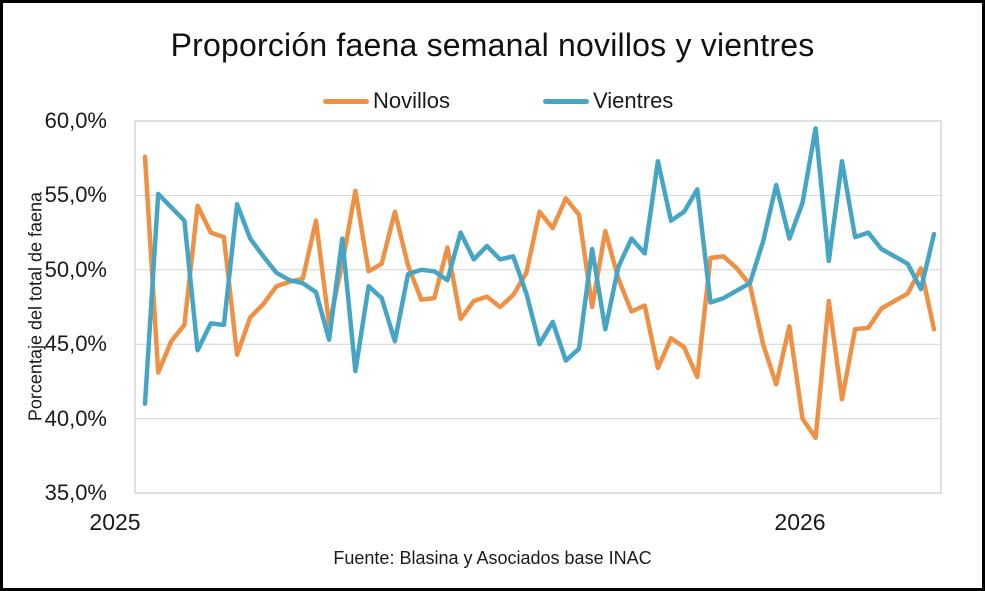 Image resolution: width=985 pixels, height=591 pixels. I want to click on legend-item-novillos: Novillos, so click(386, 101).